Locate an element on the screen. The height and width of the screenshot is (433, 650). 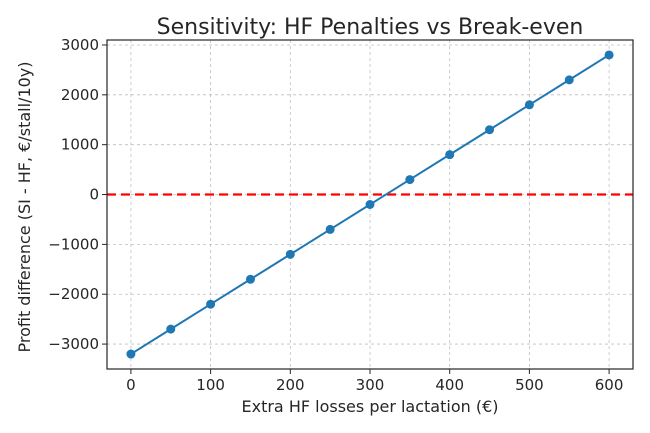
x-tick-label: 200 is located at coordinates (290, 385).